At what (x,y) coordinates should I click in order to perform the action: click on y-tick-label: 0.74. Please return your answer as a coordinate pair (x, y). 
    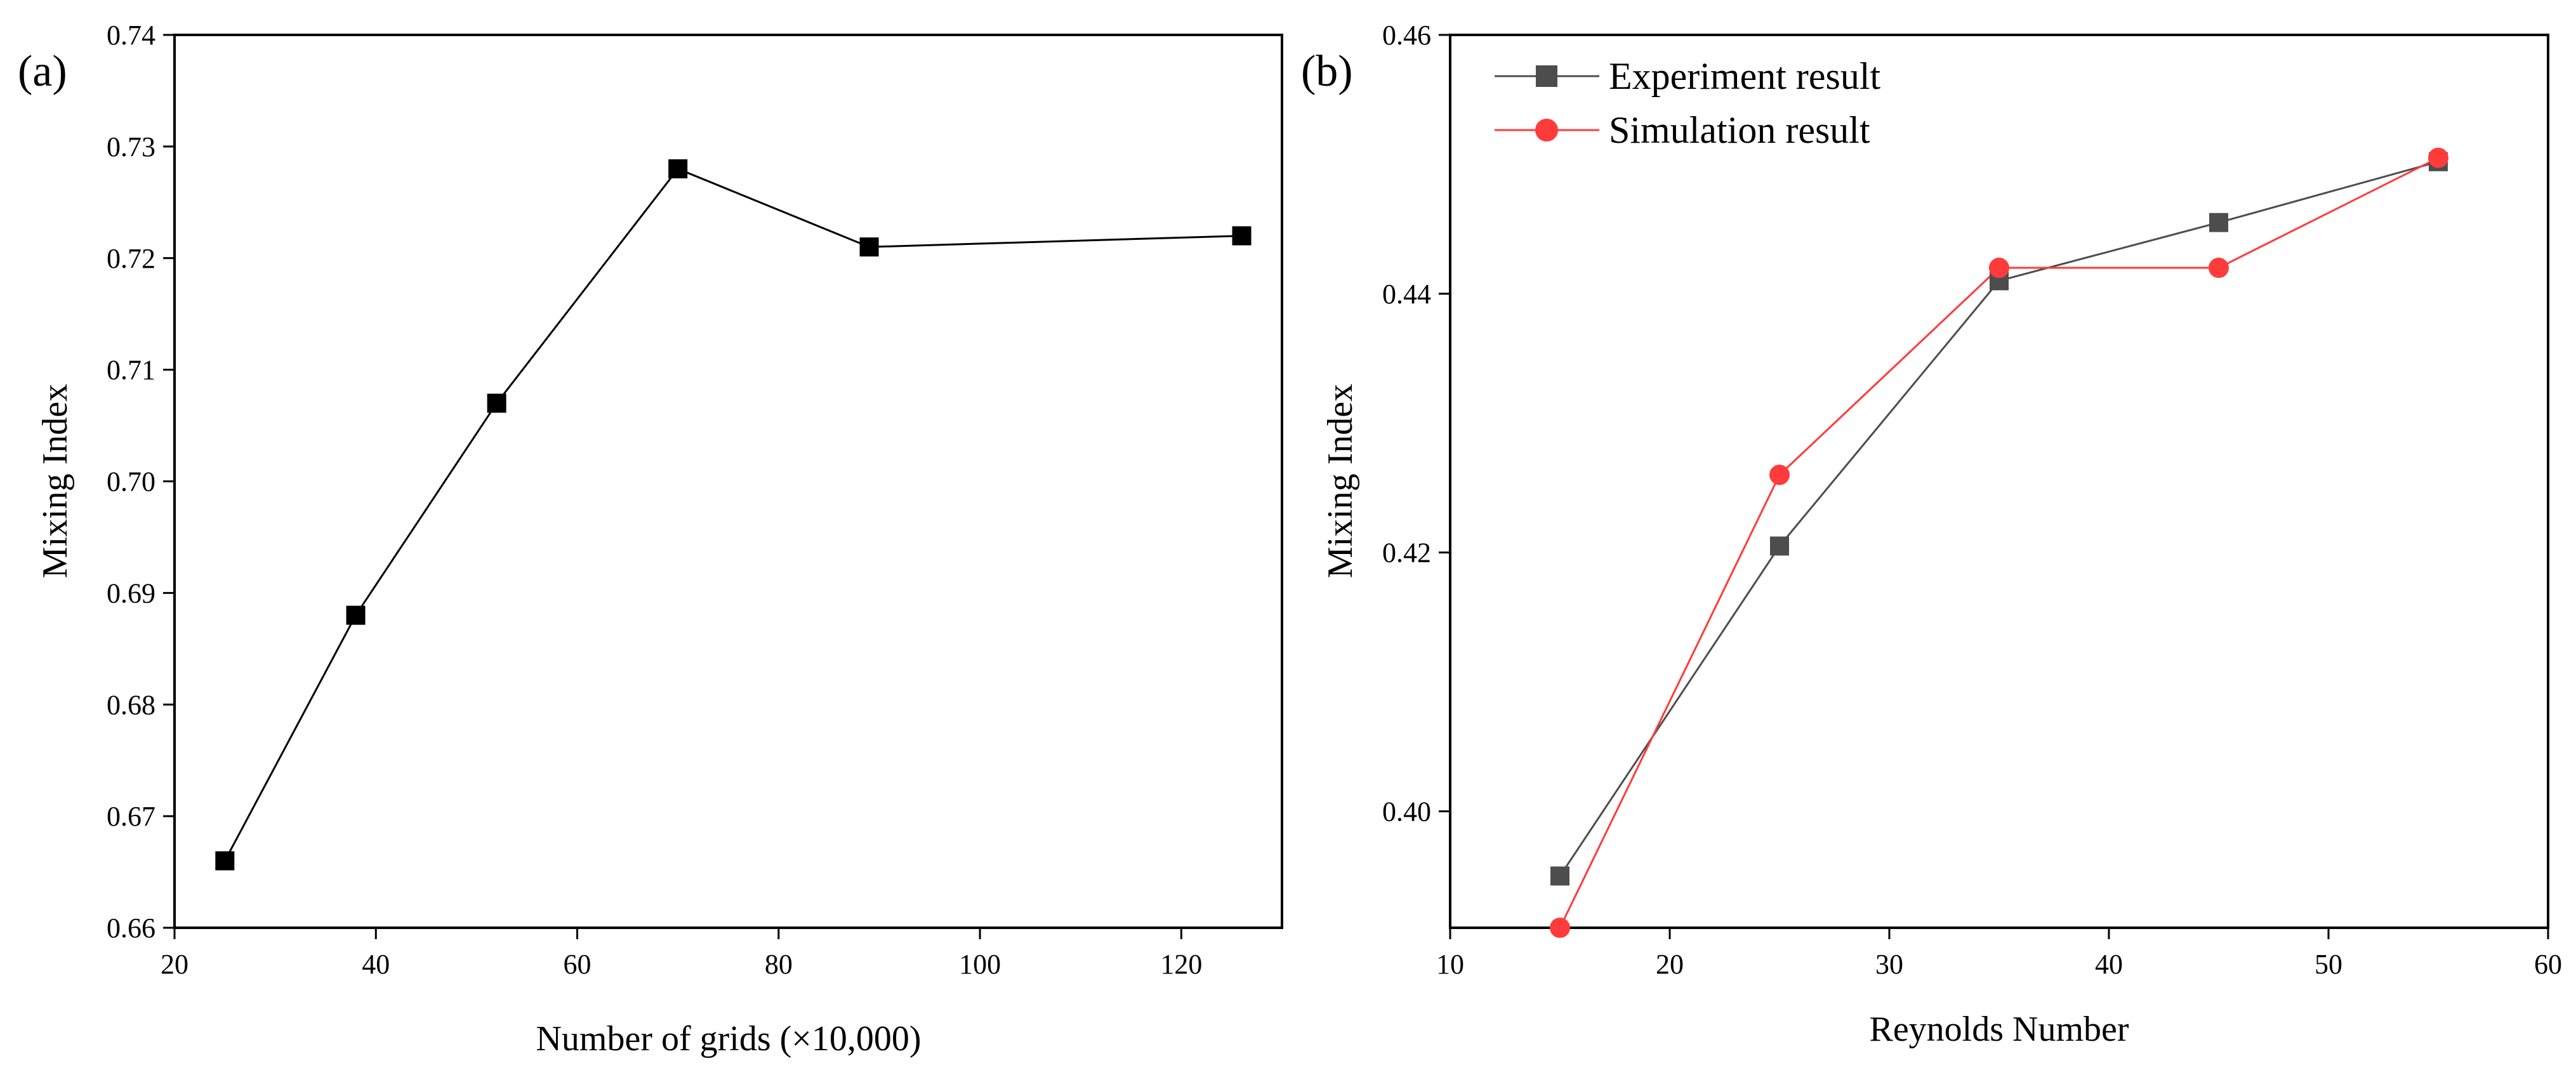
    Looking at the image, I should click on (131, 35).